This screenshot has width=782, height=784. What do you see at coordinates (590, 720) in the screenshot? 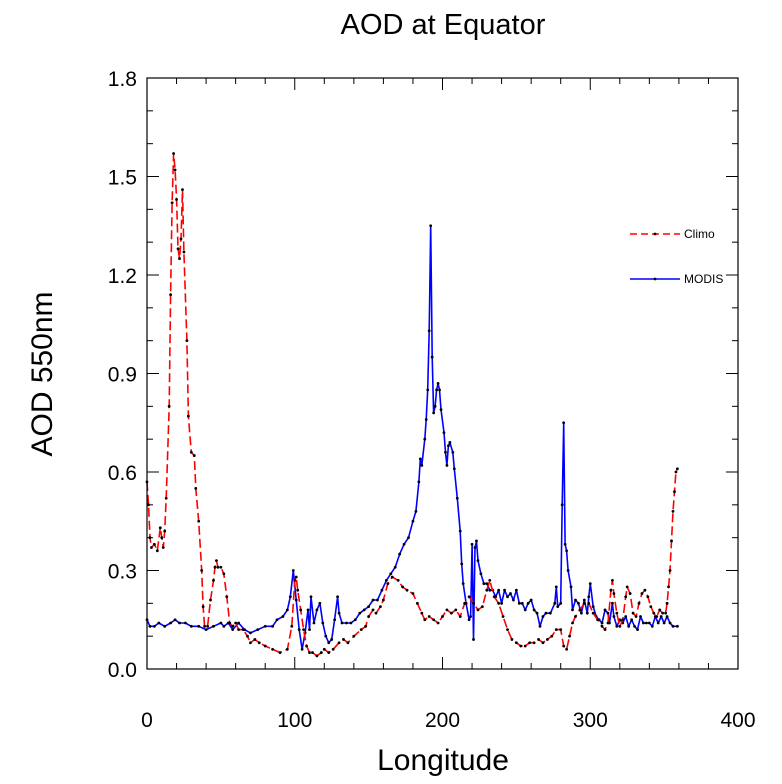
I see `x-tick-label: 300` at bounding box center [590, 720].